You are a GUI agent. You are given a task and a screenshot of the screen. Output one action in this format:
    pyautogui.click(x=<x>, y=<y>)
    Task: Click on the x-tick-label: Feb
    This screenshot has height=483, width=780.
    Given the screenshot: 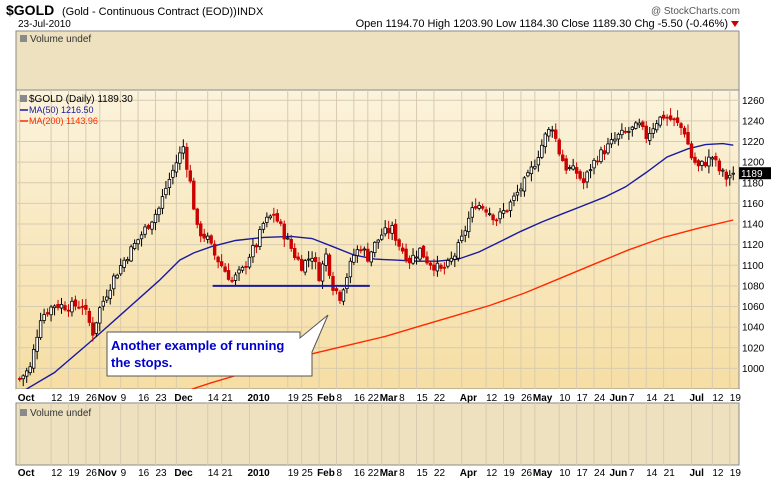 What is the action you would take?
    pyautogui.click(x=326, y=398)
    